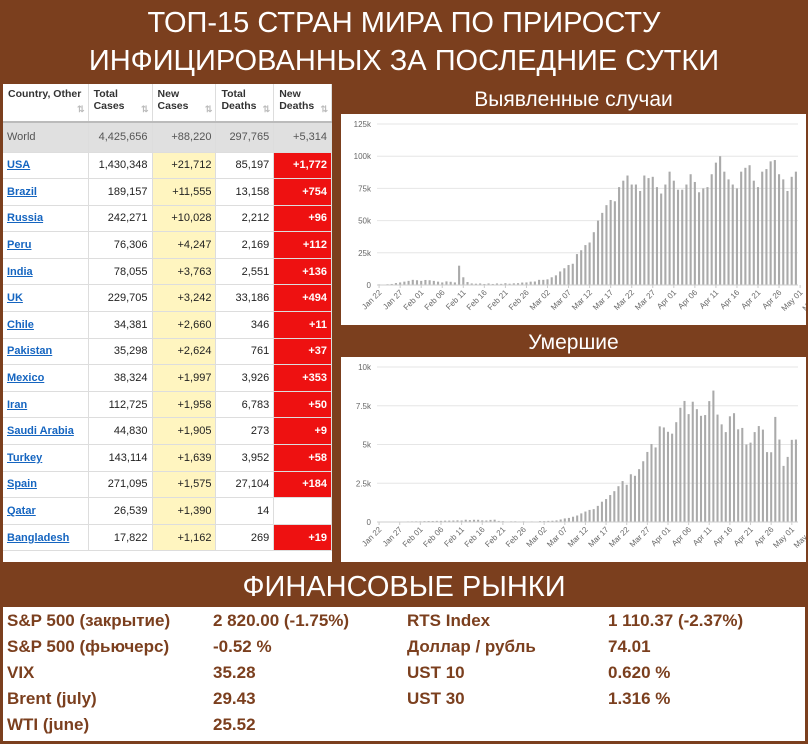  Describe the element at coordinates (477, 300) in the screenshot. I see `x-tick-label: Feb 16` at that location.